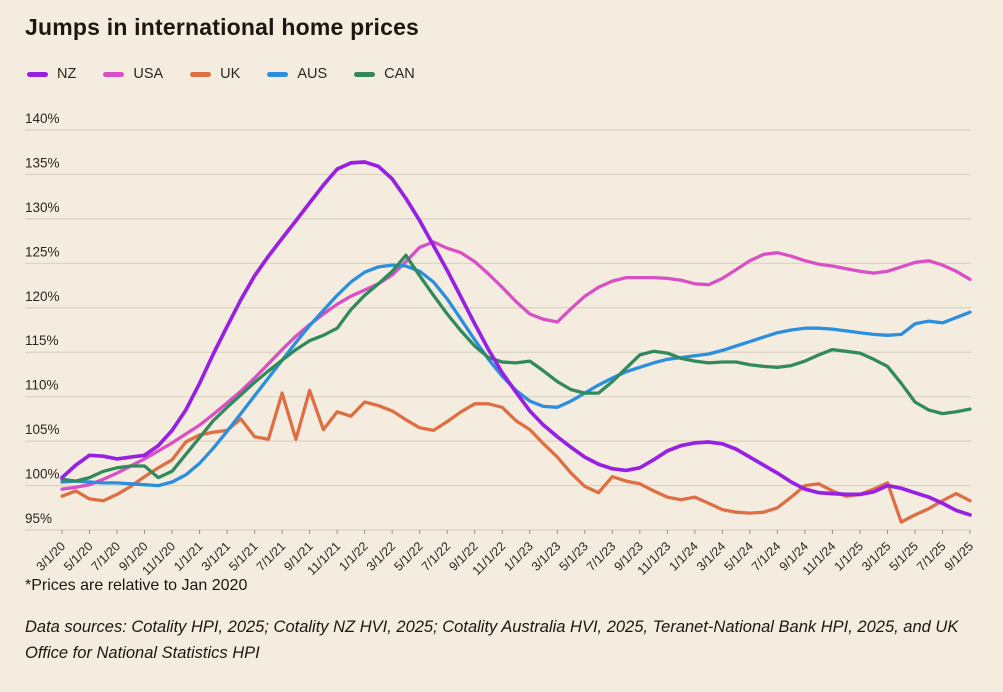 The image size is (1003, 692). I want to click on svg-text: 5/1/21, so click(243, 556).